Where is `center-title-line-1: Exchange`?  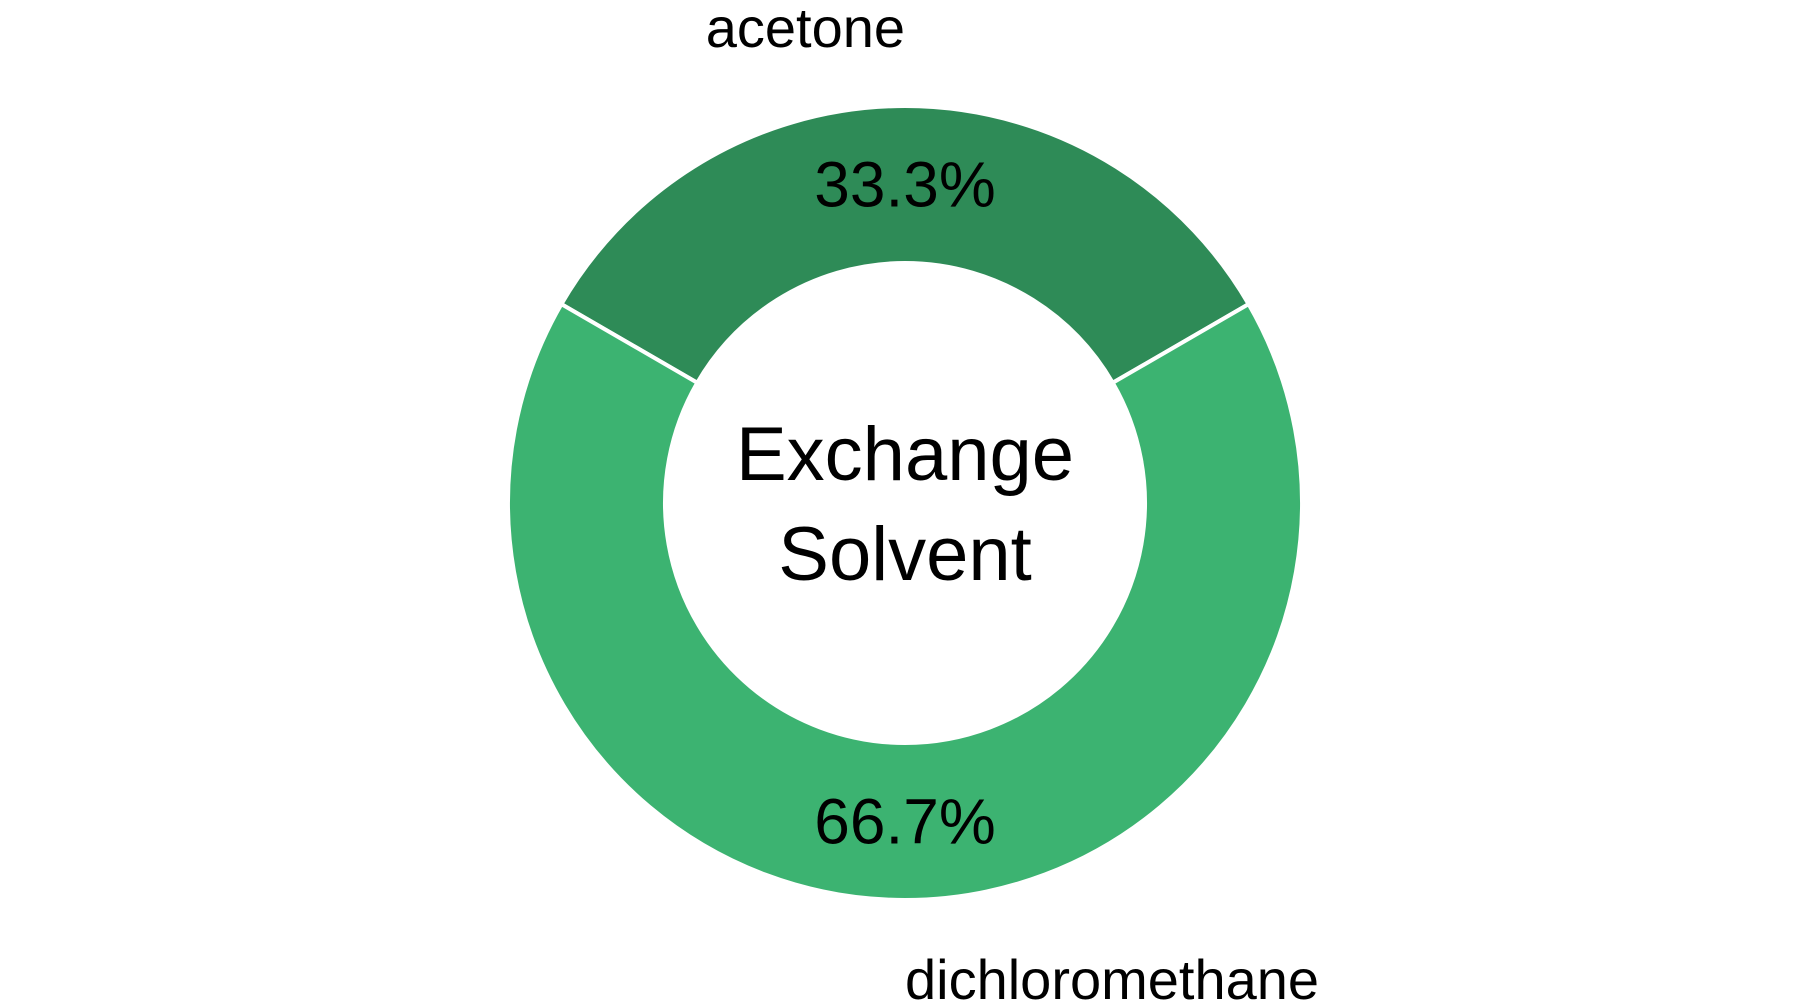 center-title-line-1: Exchange is located at coordinates (905, 454).